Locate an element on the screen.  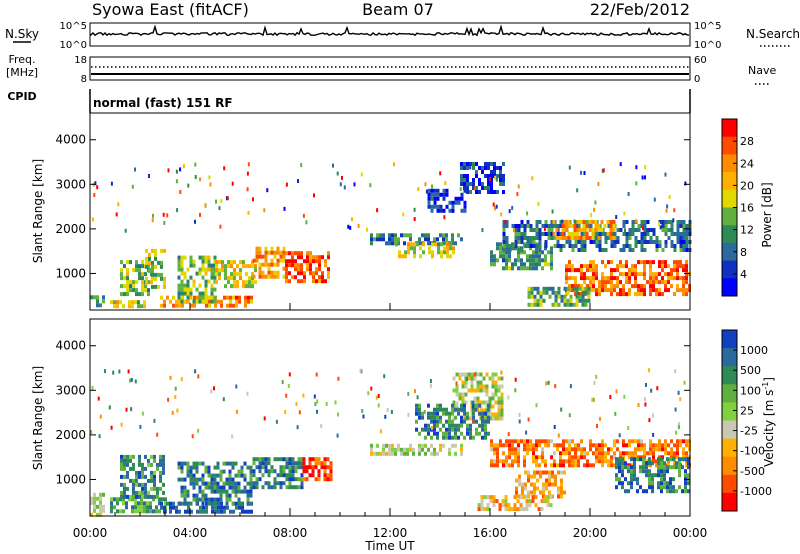
velocity-xtick-label: 20:00 is located at coordinates (590, 533).